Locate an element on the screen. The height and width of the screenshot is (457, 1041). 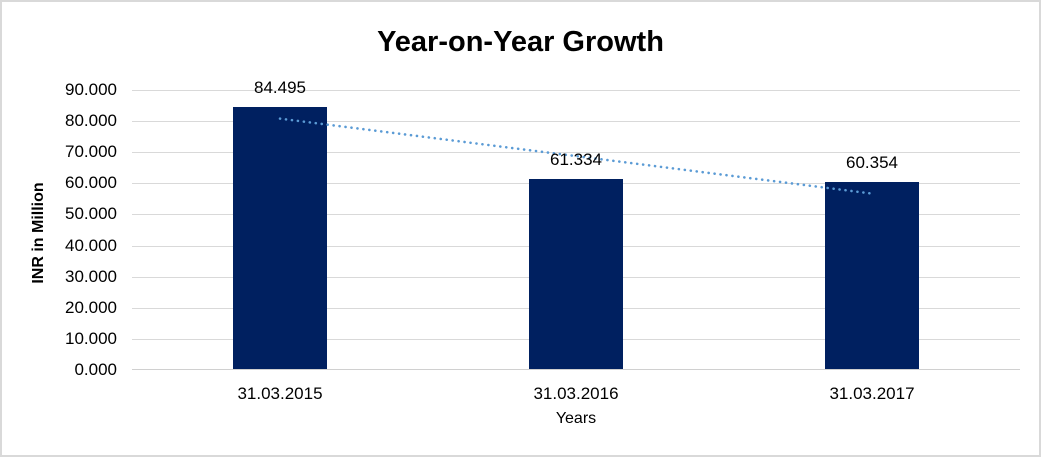
y-tick-label: 50.000 is located at coordinates (91, 214).